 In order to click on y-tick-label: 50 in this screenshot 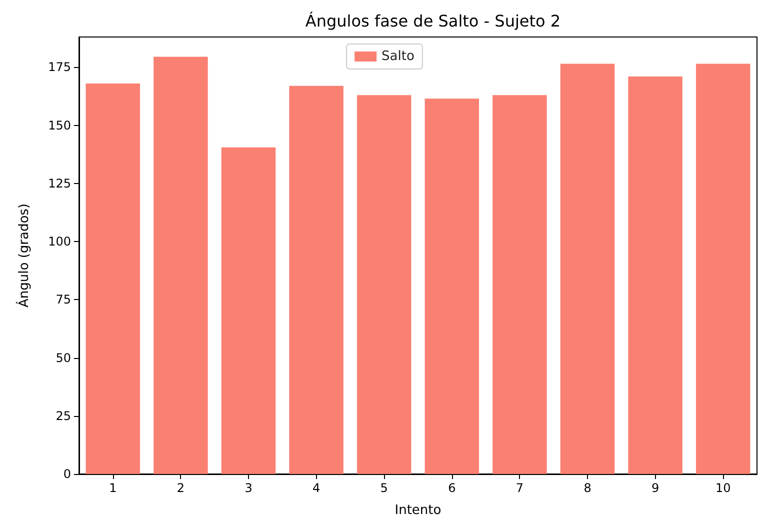, I will do `click(63, 357)`.